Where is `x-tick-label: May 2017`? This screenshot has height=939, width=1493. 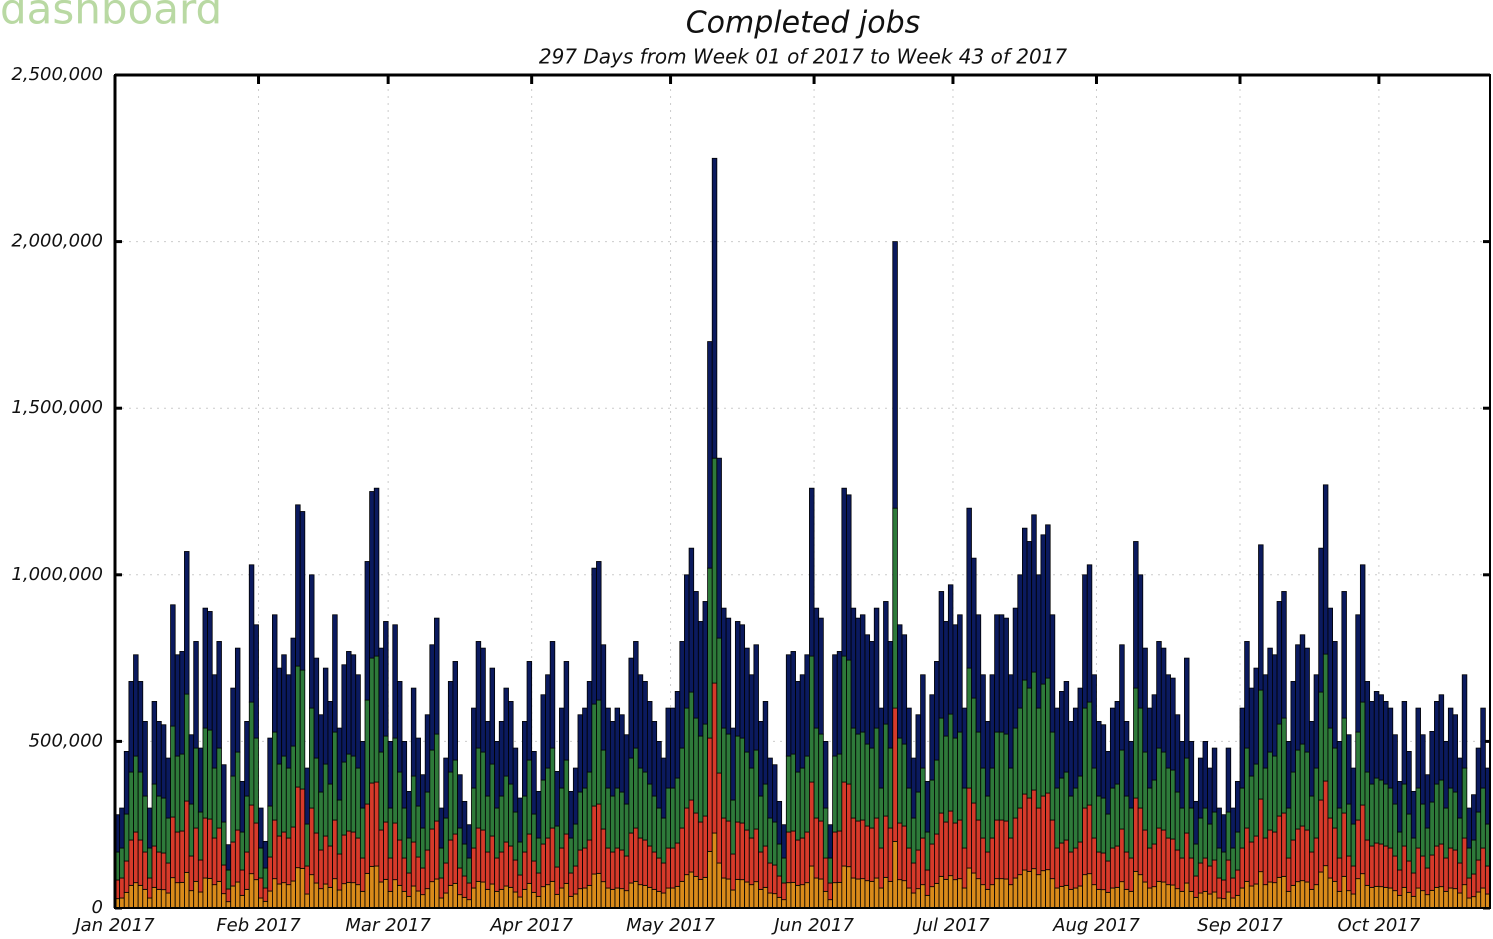
x-tick-label: May 2017 is located at coordinates (670, 925).